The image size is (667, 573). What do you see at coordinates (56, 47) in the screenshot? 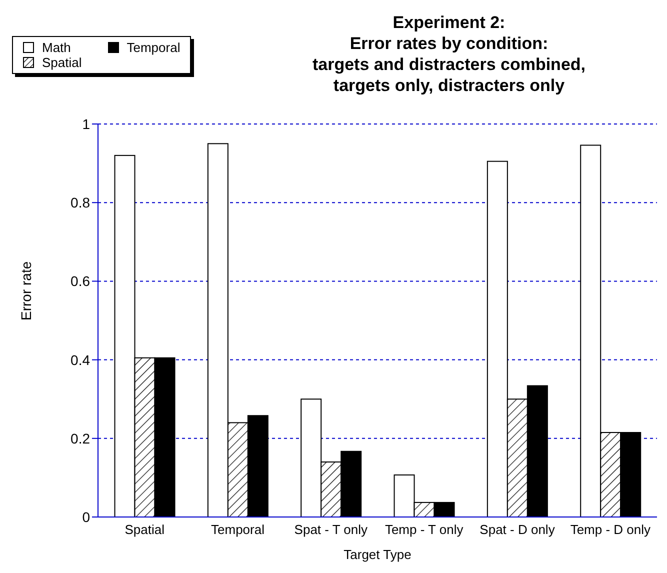
I see `legend-label: Math` at bounding box center [56, 47].